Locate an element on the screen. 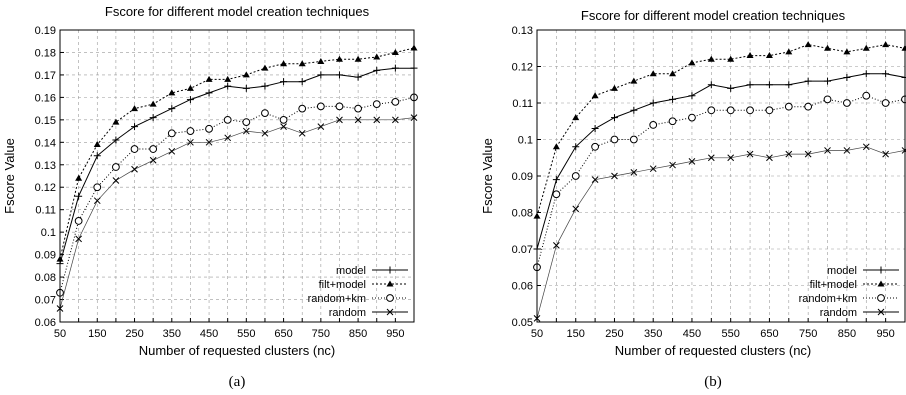  legend-item: filt+model is located at coordinates (854, 285).